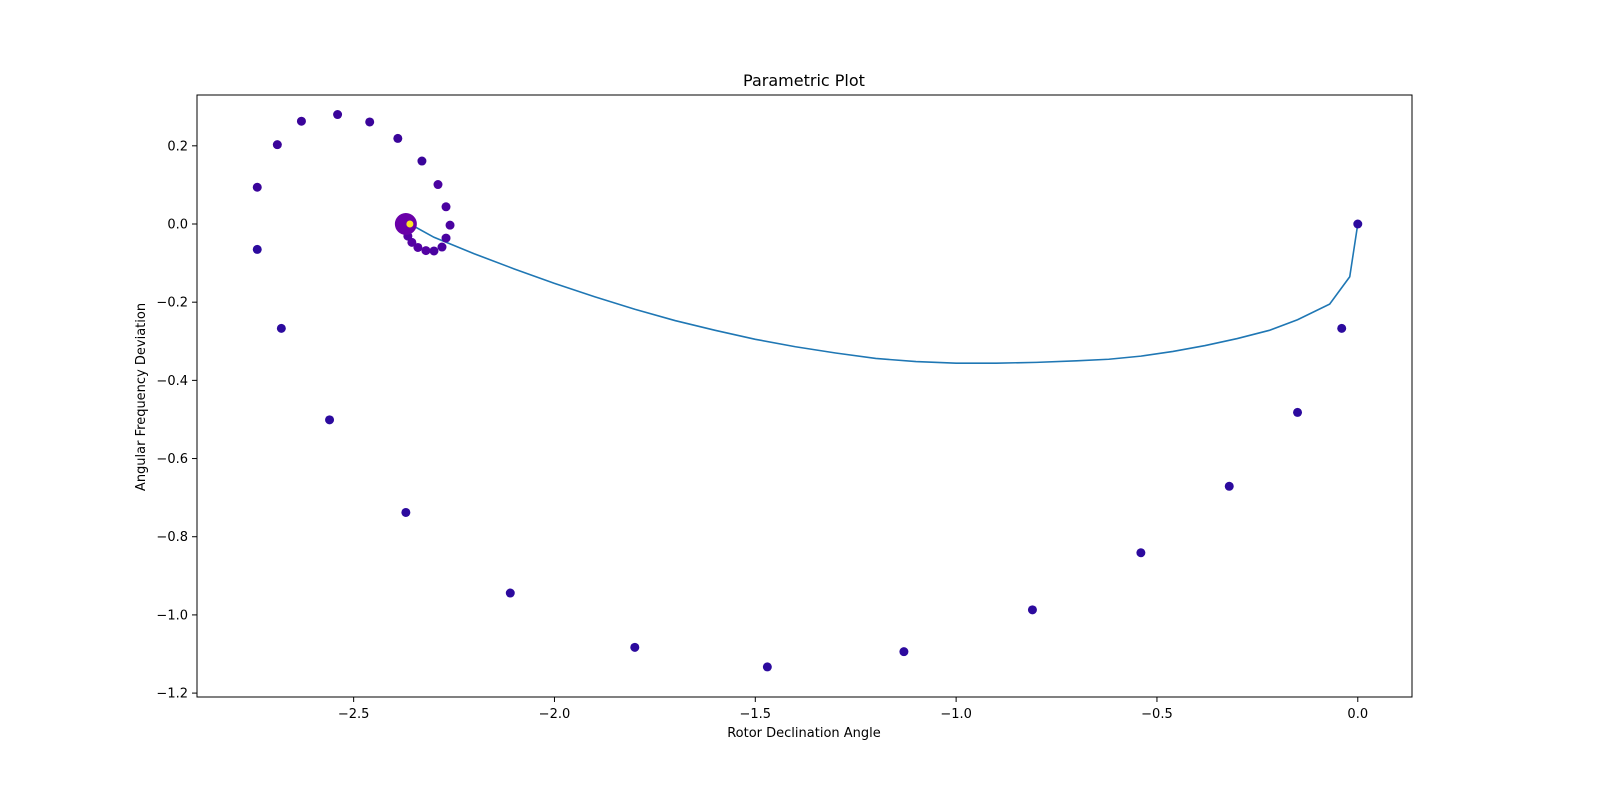 The width and height of the screenshot is (1600, 800). What do you see at coordinates (172, 381) in the screenshot?
I see `y-tick-label-3: −0.4` at bounding box center [172, 381].